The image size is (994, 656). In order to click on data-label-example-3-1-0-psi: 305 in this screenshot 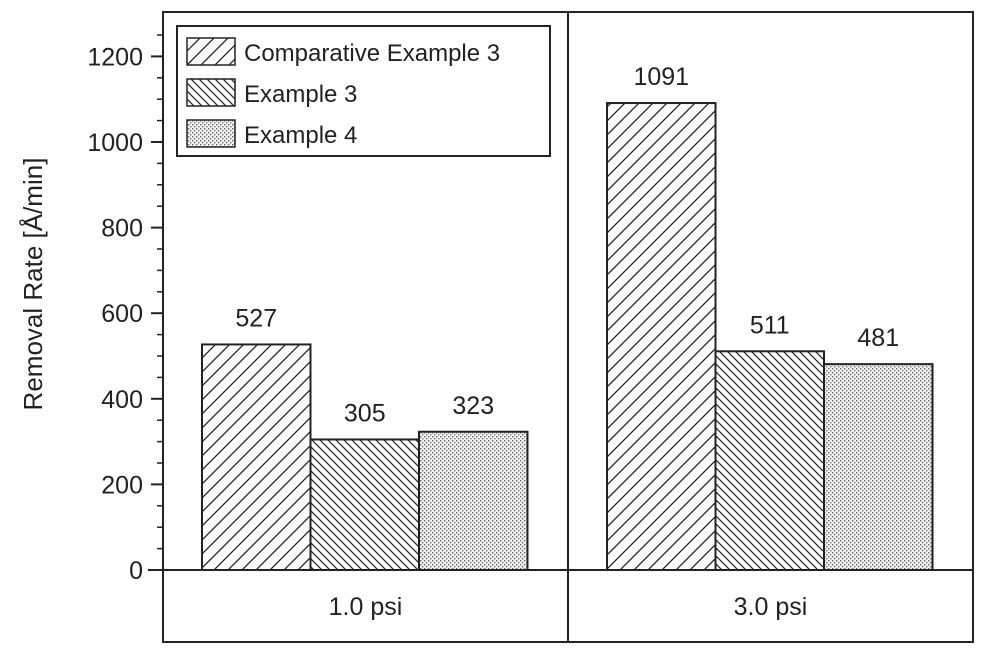, I will do `click(365, 413)`.